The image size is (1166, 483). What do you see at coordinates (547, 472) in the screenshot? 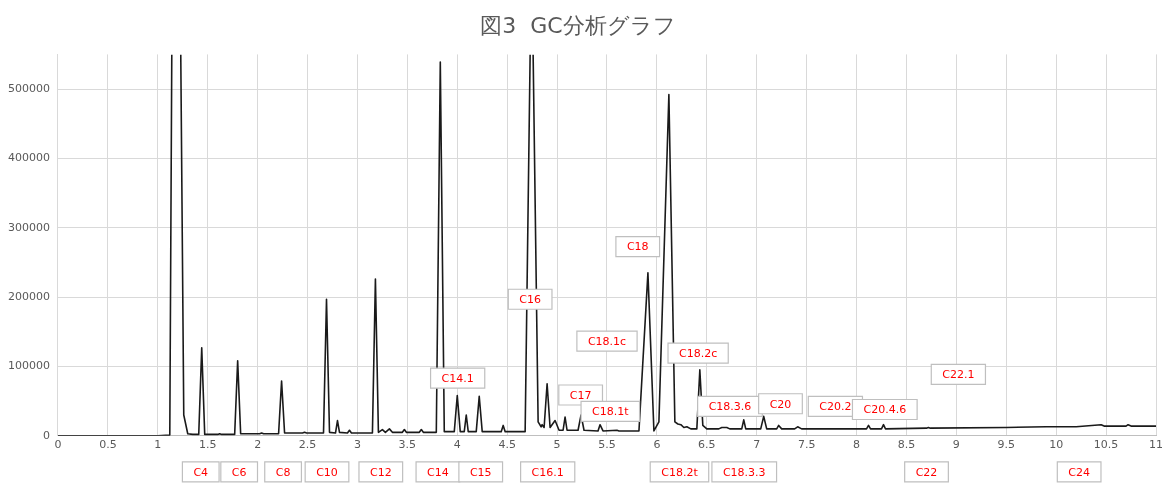
I see `text: C16.1` at bounding box center [547, 472].